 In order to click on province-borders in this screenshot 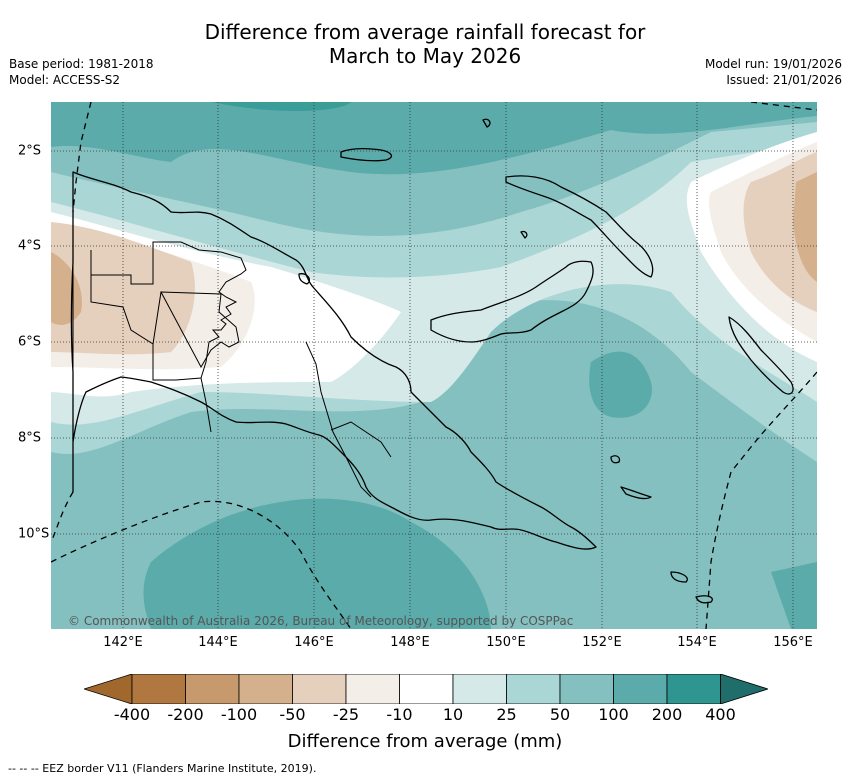, I will do `click(232, 355)`.